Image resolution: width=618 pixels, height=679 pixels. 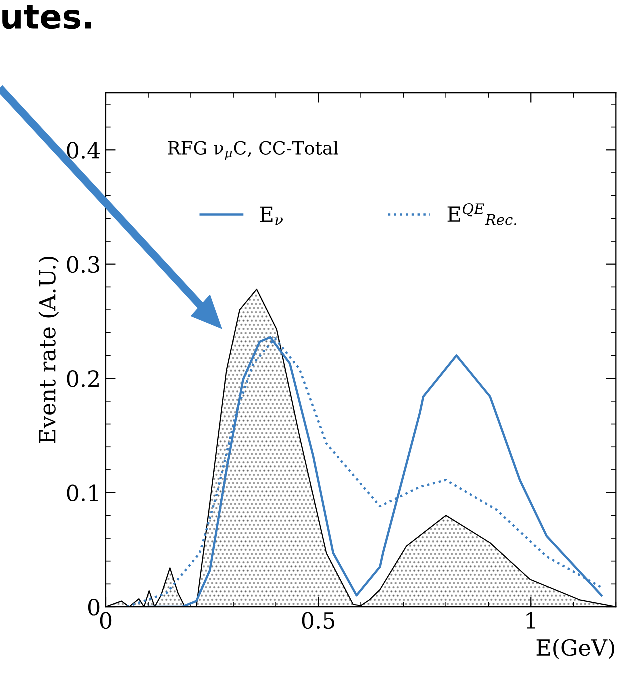 What do you see at coordinates (49, 350) in the screenshot?
I see `y-axis-title: Event rate (A.U.)` at bounding box center [49, 350].